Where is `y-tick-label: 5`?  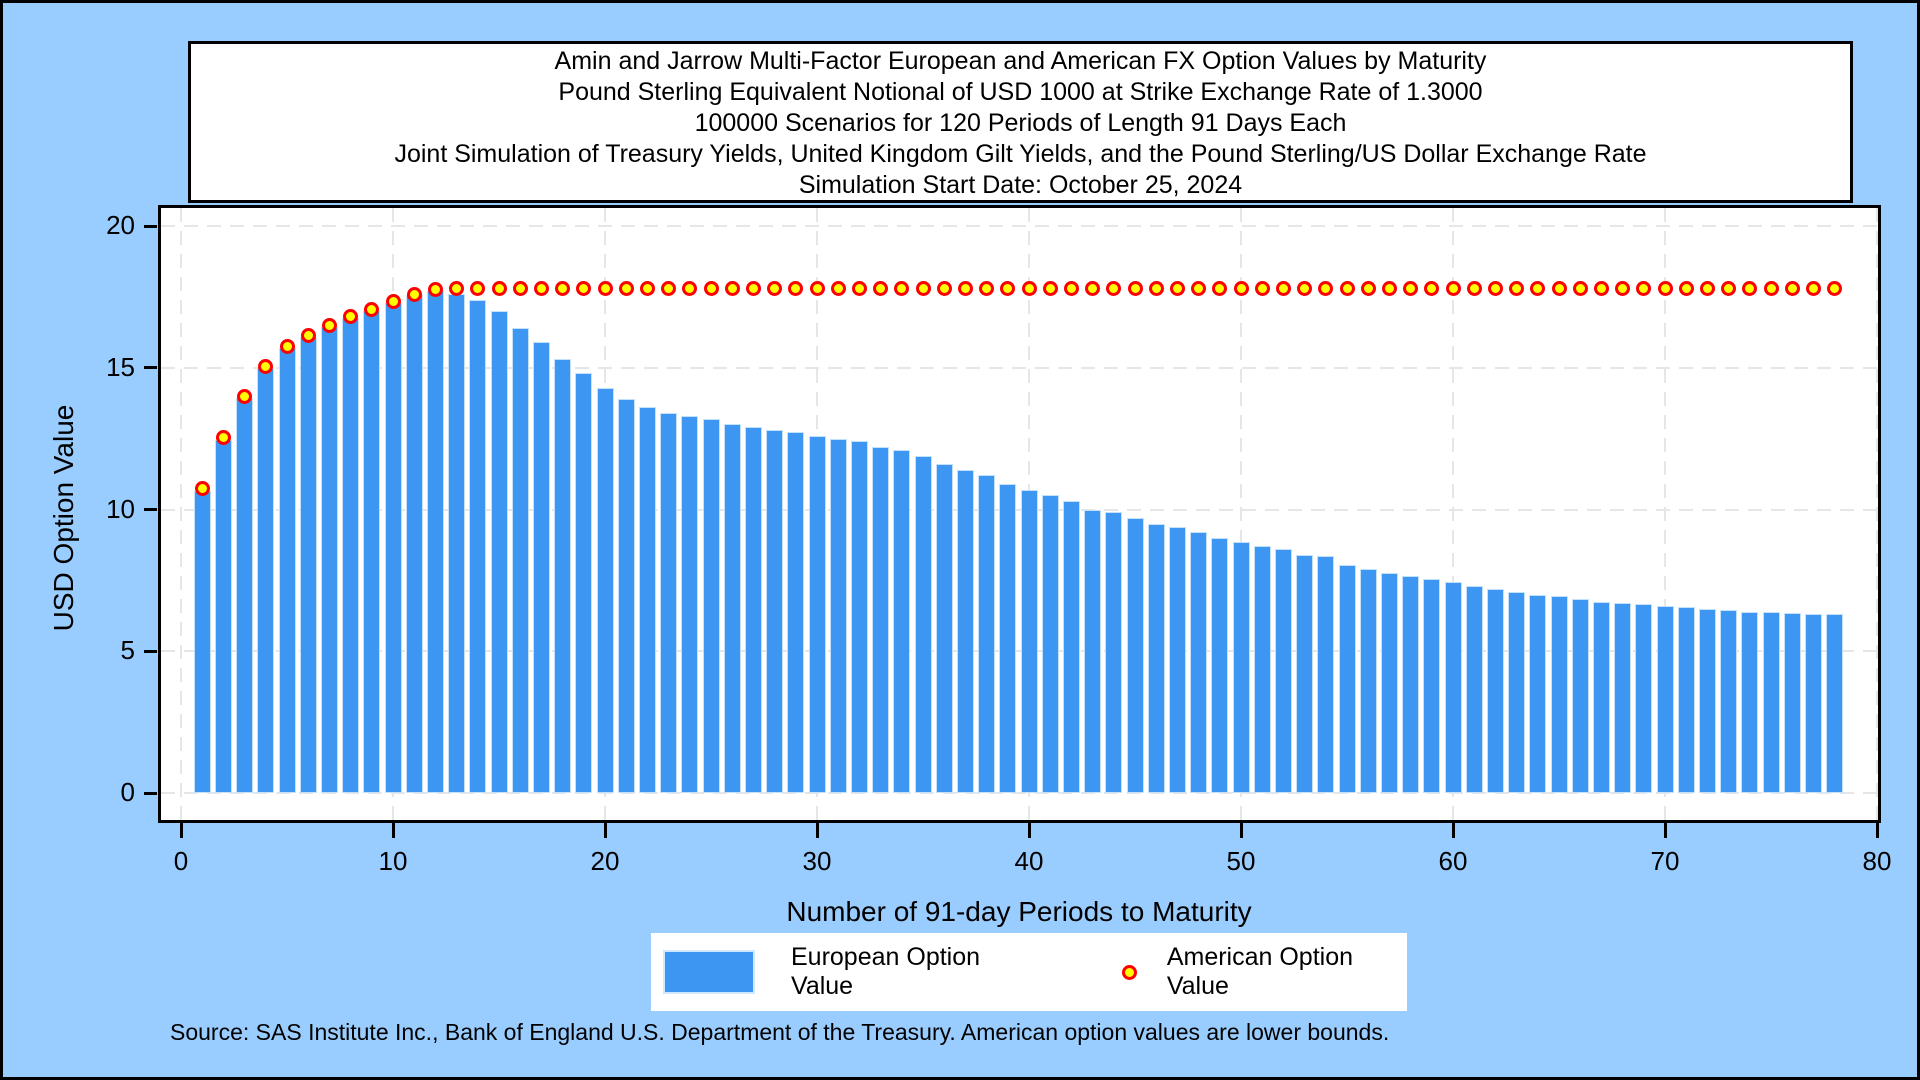
y-tick-label: 5 is located at coordinates (127, 650).